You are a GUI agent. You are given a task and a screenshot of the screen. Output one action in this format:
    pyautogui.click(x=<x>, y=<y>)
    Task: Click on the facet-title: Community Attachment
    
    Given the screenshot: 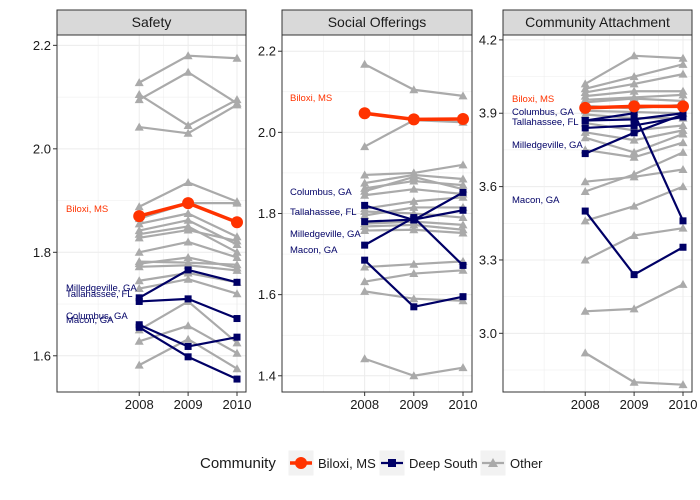 What is the action you would take?
    pyautogui.click(x=597, y=22)
    